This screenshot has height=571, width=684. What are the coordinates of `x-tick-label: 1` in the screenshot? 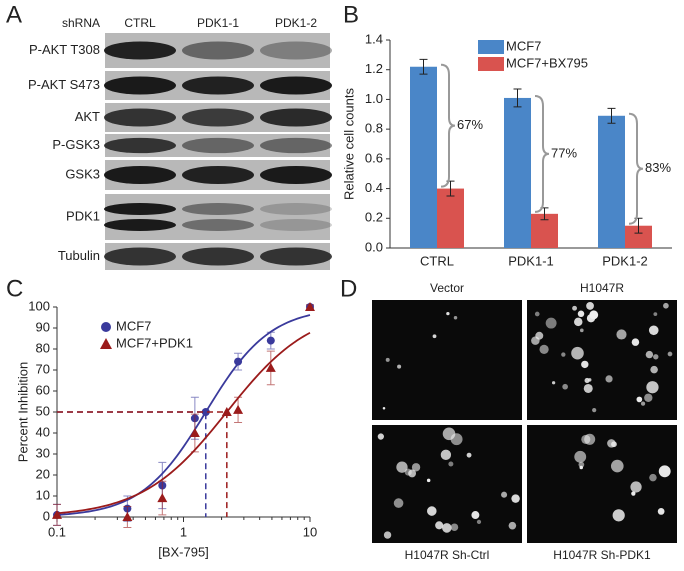 It's located at (183, 531).